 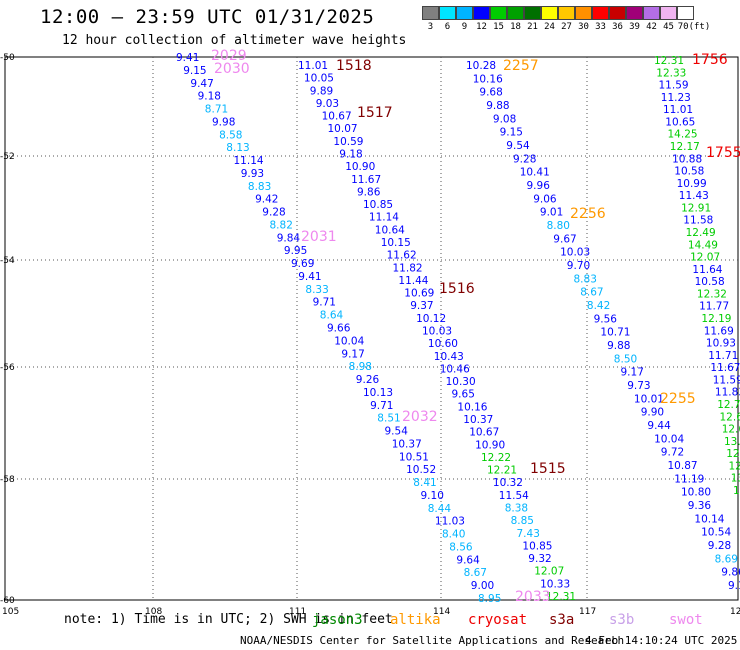 What do you see at coordinates (316, 290) in the screenshot?
I see `wave-height-value: 8.33` at bounding box center [316, 290].